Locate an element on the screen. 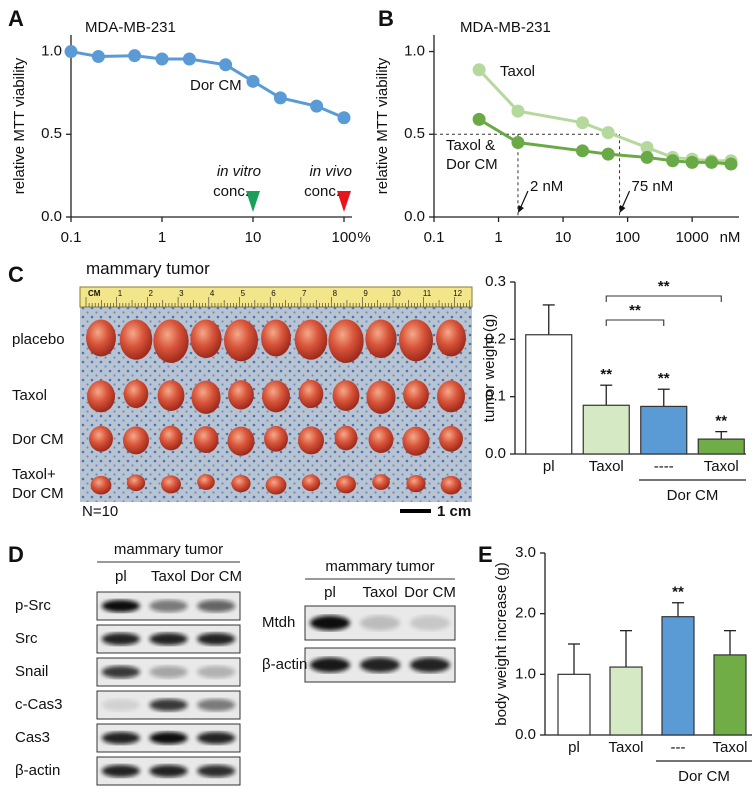 This screenshot has height=788, width=754. ruler-label: 12 is located at coordinates (457, 293).